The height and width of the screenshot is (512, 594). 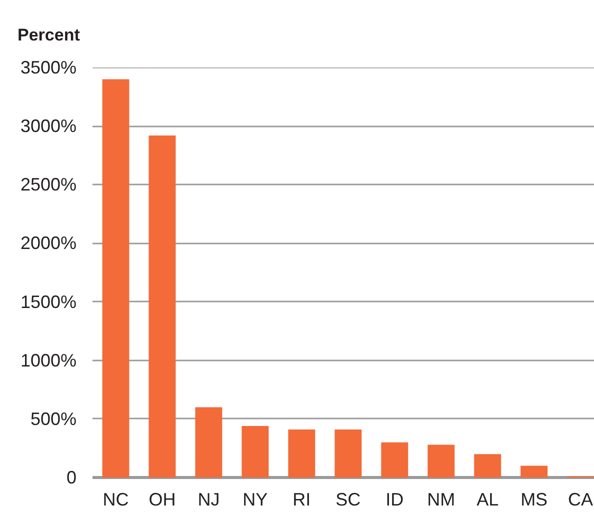 What do you see at coordinates (581, 500) in the screenshot?
I see `x-tick-label: CA` at bounding box center [581, 500].